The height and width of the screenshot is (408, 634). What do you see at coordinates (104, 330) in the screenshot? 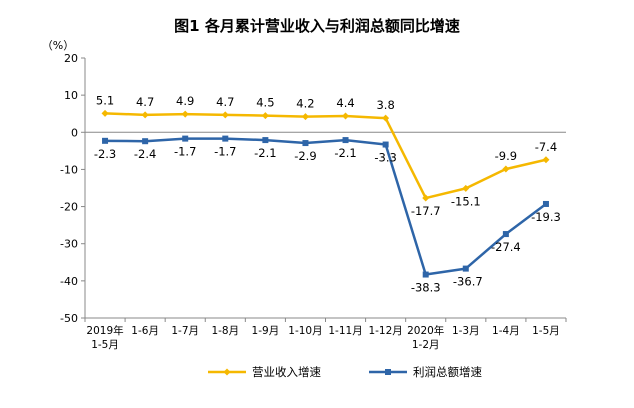
I see `x-tick-label: 2019年` at bounding box center [104, 330].